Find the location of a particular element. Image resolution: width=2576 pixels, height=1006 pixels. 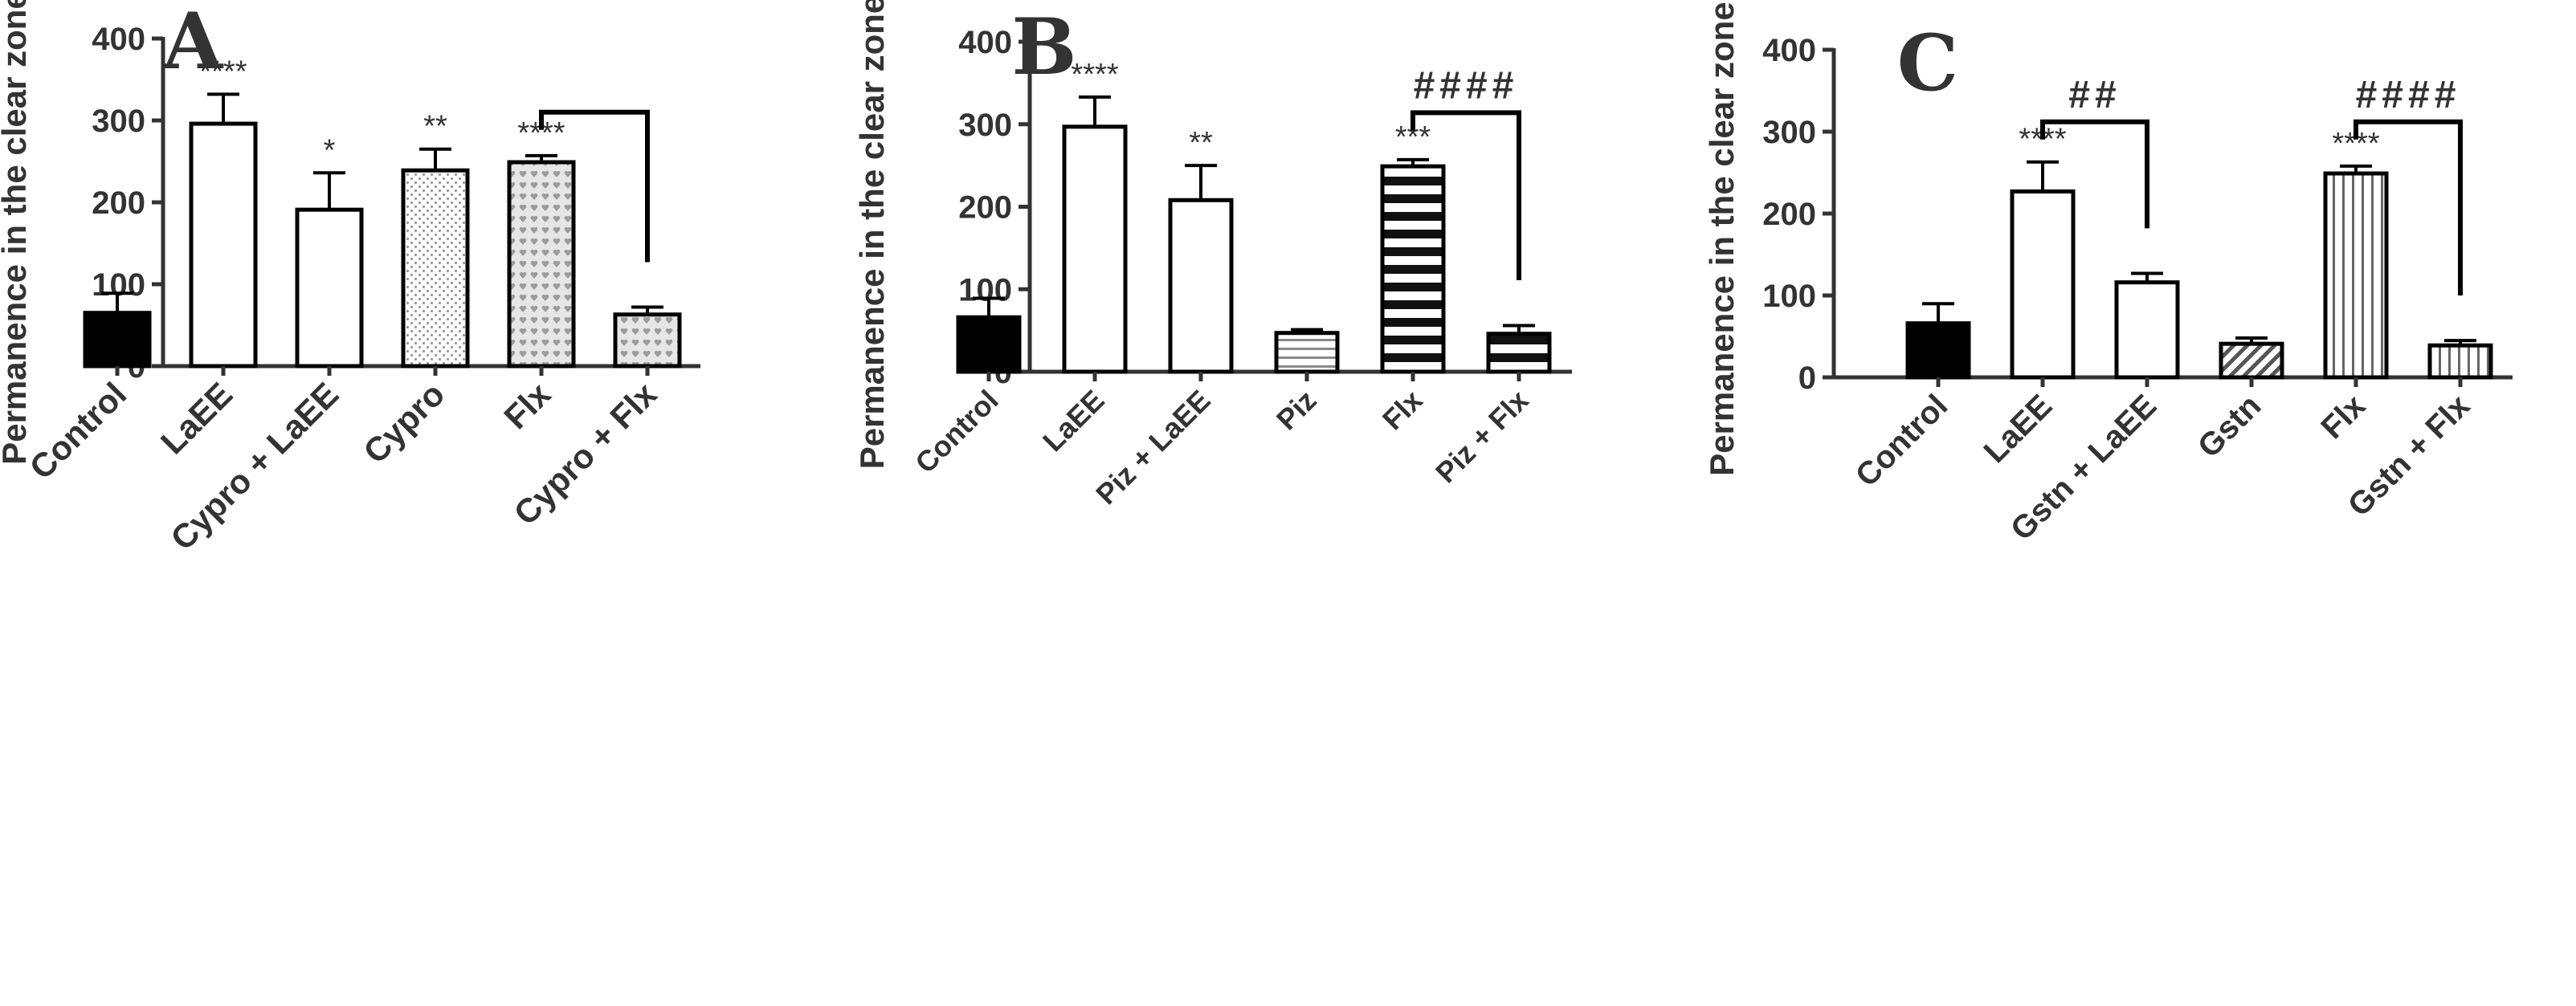

panel-letter: A is located at coordinates (193, 43).